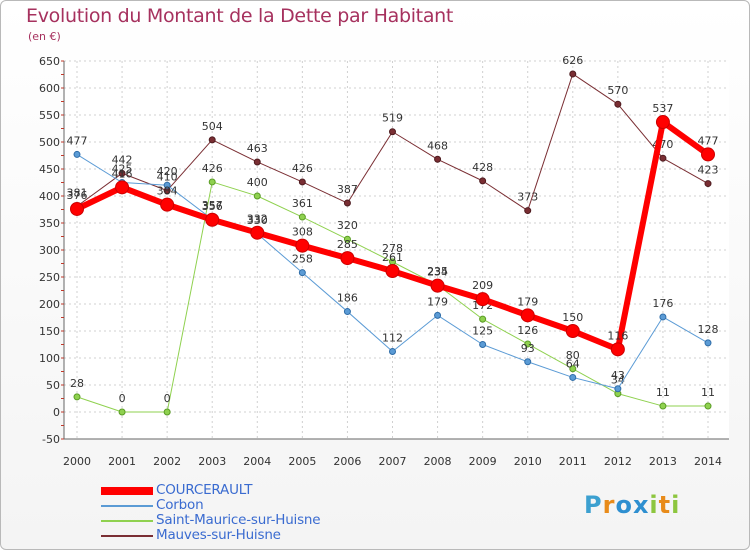  Describe the element at coordinates (482, 285) in the screenshot. I see `data-label-courcerault: 209` at that location.